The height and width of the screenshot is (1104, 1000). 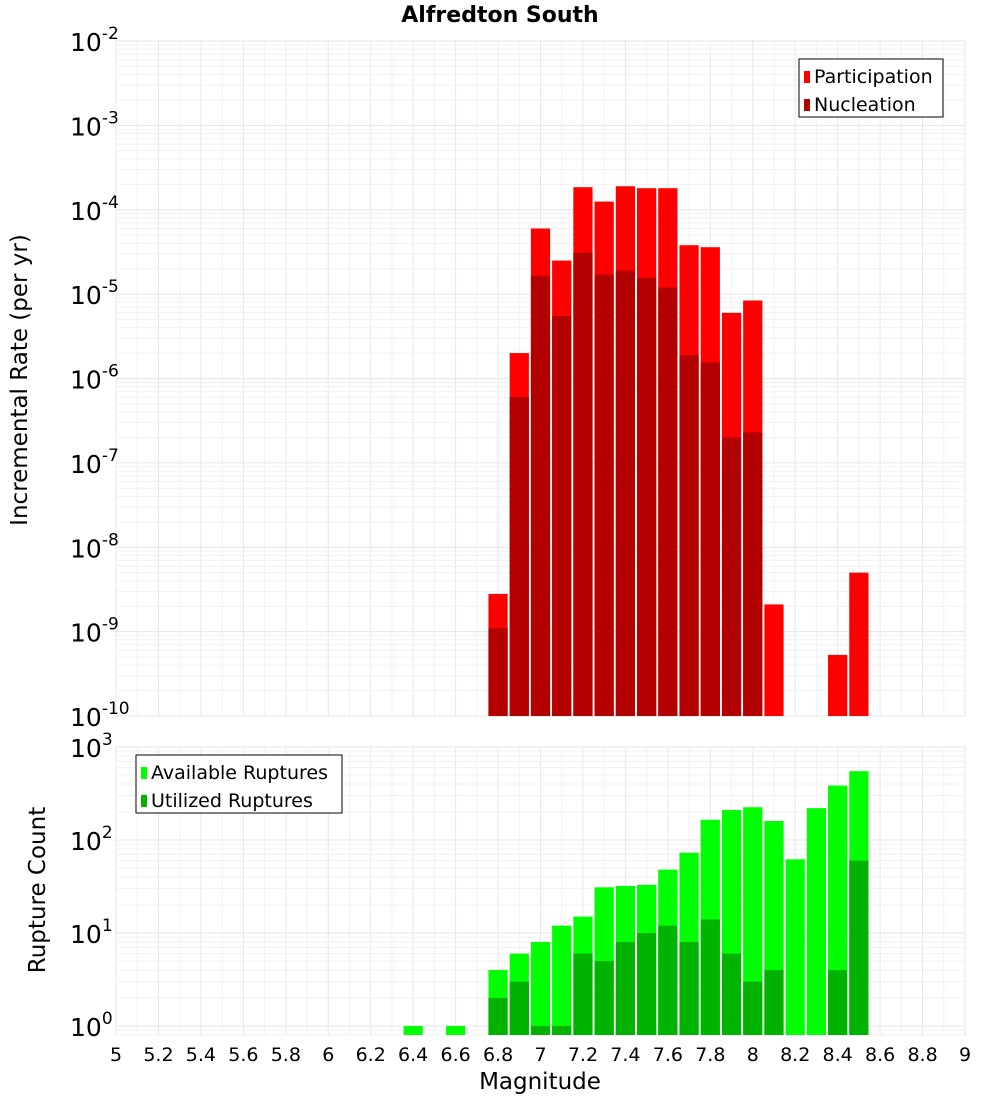 What do you see at coordinates (625, 1055) in the screenshot?
I see `x-tick-label: 7.4` at bounding box center [625, 1055].